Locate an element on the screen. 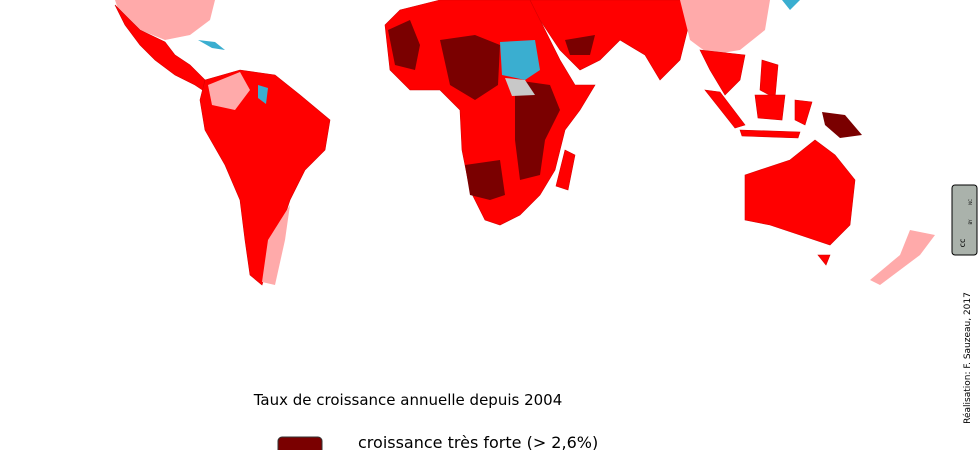  nc-label: NC is located at coordinates (970, 202).